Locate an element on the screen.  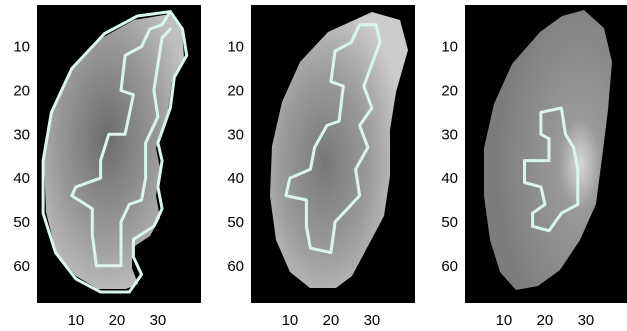
y-axis-3: 10 20 30 40 50 60 is located at coordinates (449, 157).